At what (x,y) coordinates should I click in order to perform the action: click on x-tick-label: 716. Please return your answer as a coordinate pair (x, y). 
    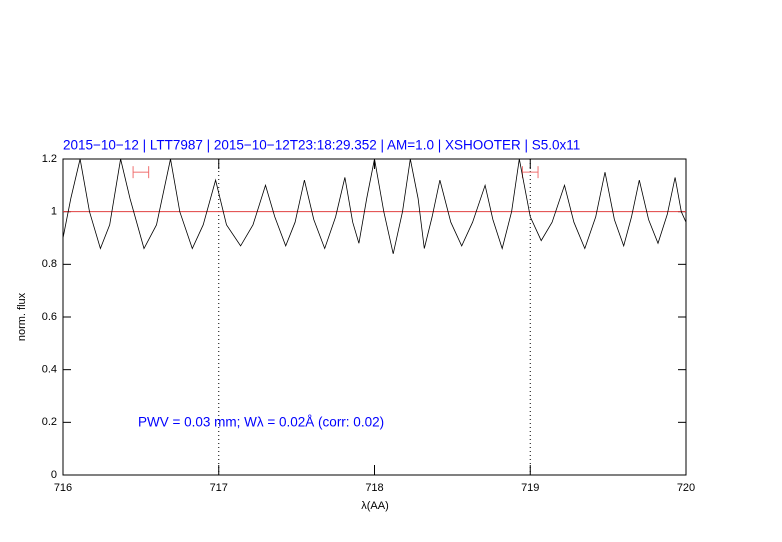
    Looking at the image, I should click on (63, 488).